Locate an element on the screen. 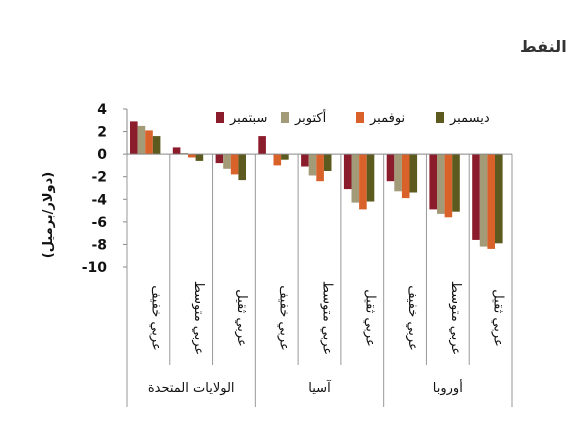 This screenshot has width=570, height=432. y-tick-label: 4 is located at coordinates (102, 110).